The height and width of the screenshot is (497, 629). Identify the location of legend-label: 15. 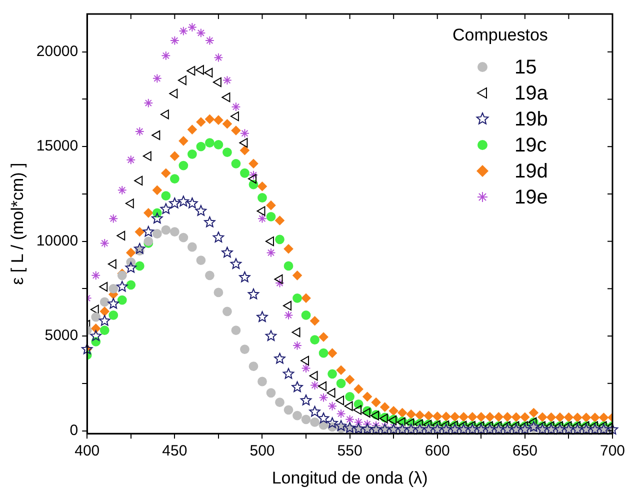
(525, 67).